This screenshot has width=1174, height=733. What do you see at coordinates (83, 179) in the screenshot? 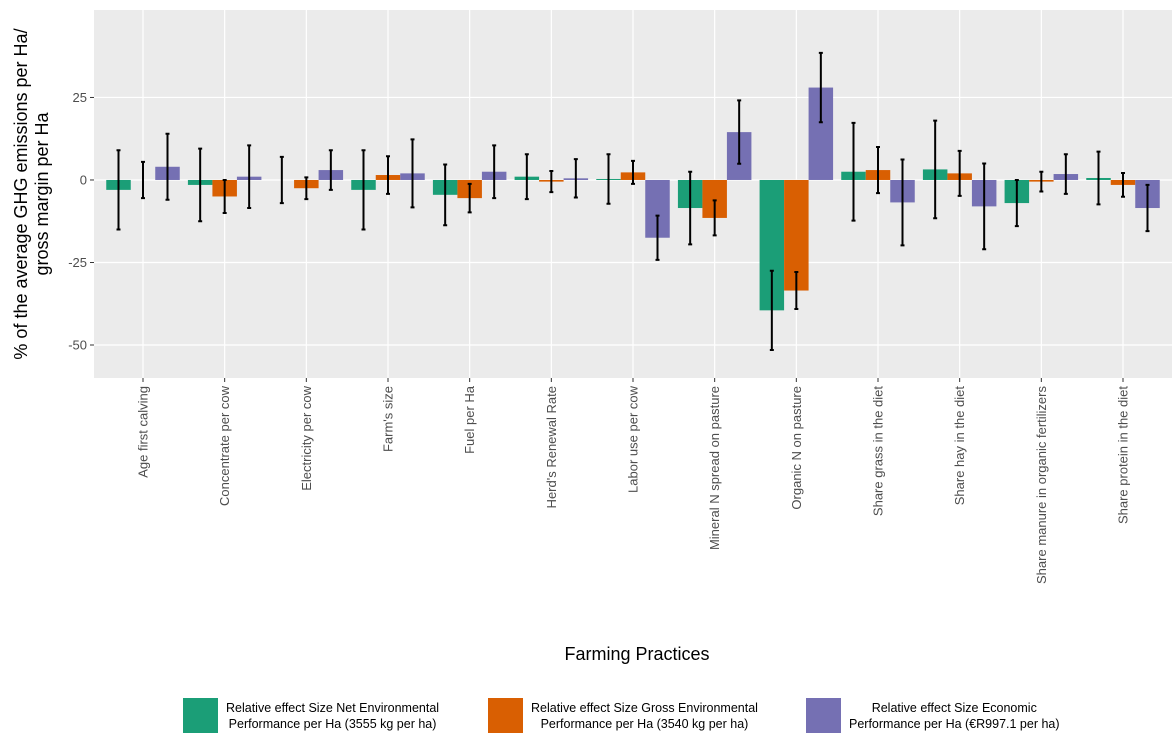
I see `y-tick-label: 0` at bounding box center [83, 179].